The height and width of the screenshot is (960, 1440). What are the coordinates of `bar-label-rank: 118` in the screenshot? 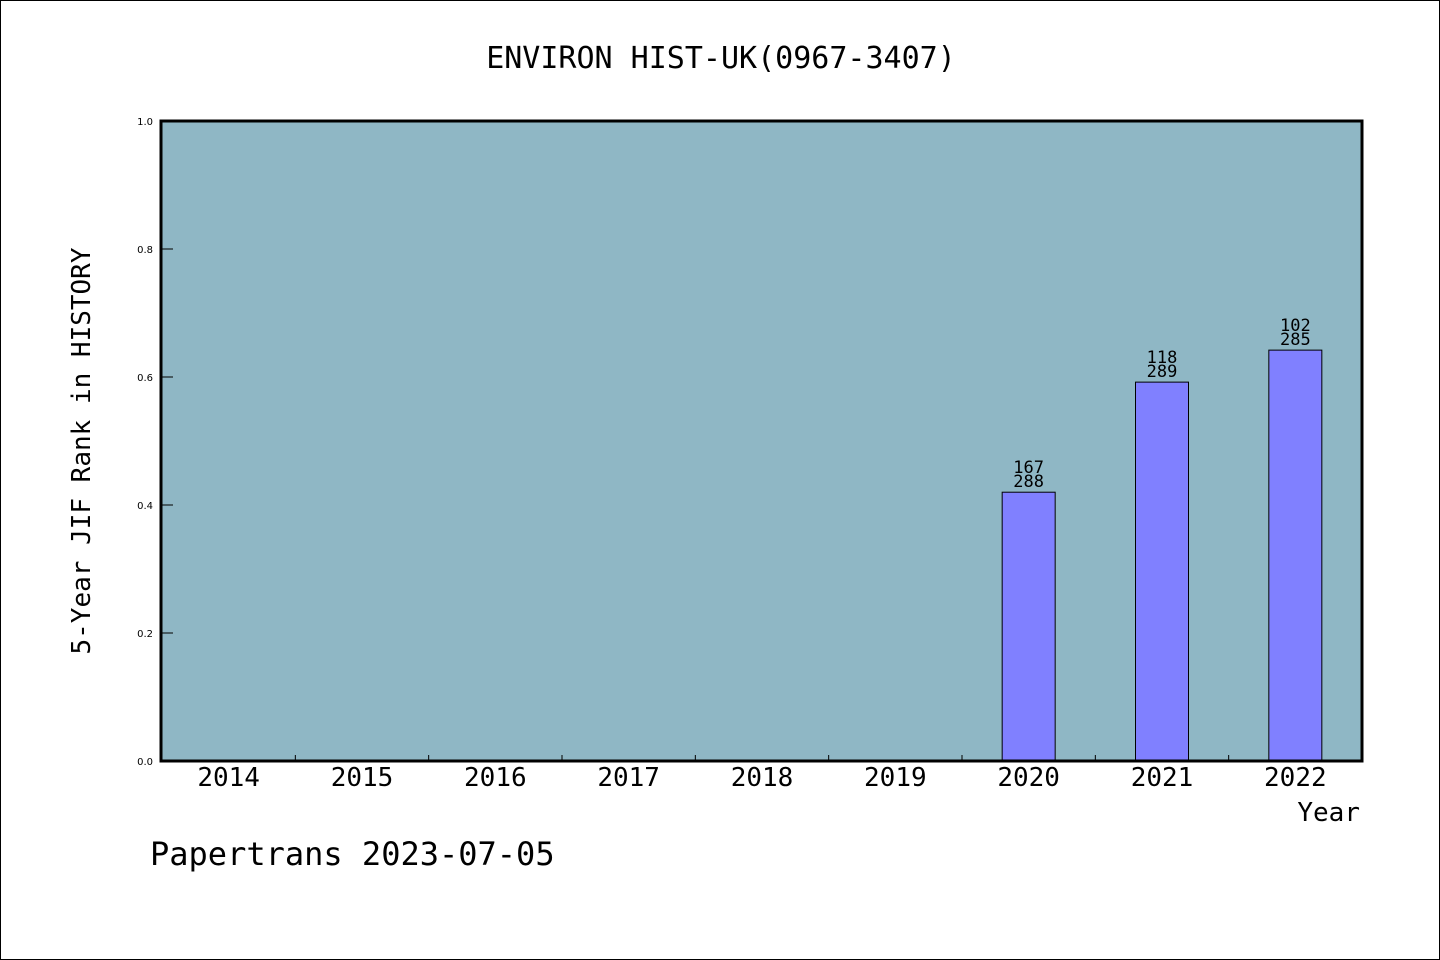 It's located at (1162, 358).